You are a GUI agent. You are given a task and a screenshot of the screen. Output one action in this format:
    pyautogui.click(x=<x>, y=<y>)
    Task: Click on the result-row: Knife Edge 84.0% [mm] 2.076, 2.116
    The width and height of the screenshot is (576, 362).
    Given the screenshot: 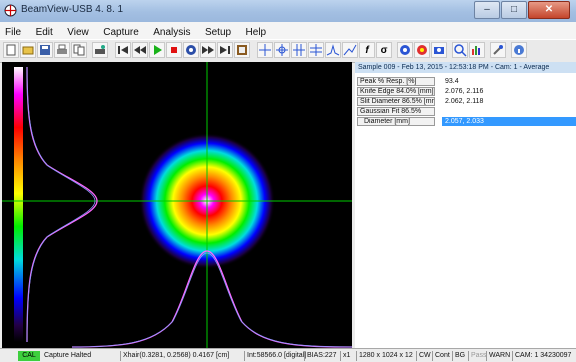 What is the action you would take?
    pyautogui.click(x=466, y=91)
    